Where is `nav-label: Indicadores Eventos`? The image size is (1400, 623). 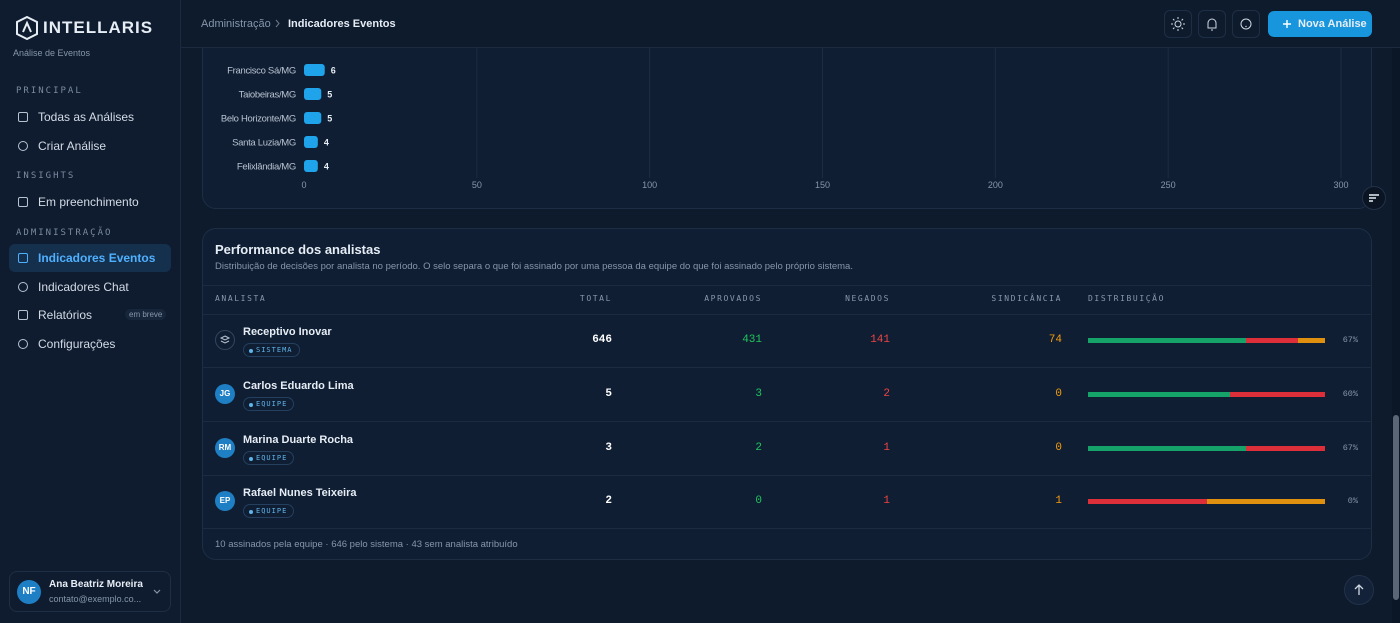
nav-label: Indicadores Eventos is located at coordinates (97, 258).